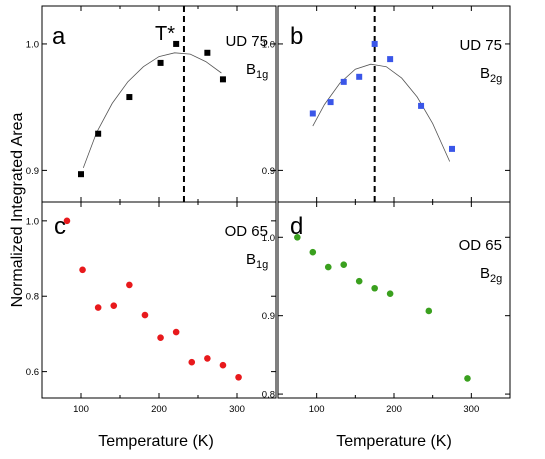  What do you see at coordinates (32, 372) in the screenshot?
I see `y-tick-label: 0.6` at bounding box center [32, 372].